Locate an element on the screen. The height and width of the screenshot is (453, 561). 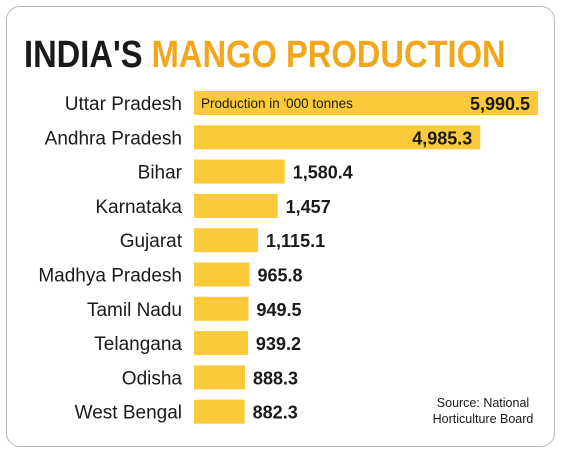
title-part-dark: INDIA'S is located at coordinates (83, 55).